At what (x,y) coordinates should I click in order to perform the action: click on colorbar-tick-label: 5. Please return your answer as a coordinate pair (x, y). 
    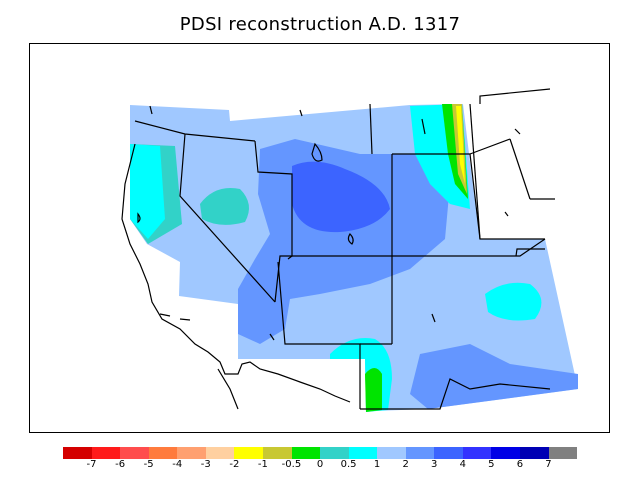
    Looking at the image, I should click on (491, 464).